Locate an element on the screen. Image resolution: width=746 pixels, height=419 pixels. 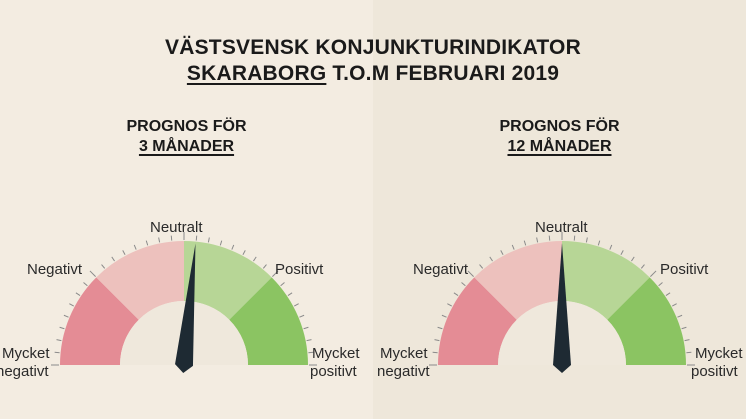
region-name: SKARABORG is located at coordinates (256, 73).